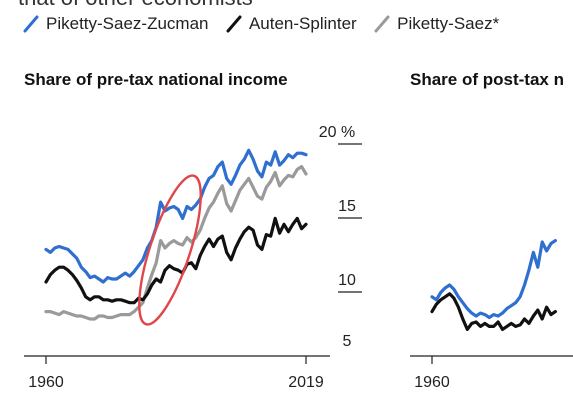 The height and width of the screenshot is (411, 573). I want to click on clipped-heading: that of other economists, so click(135, 5).